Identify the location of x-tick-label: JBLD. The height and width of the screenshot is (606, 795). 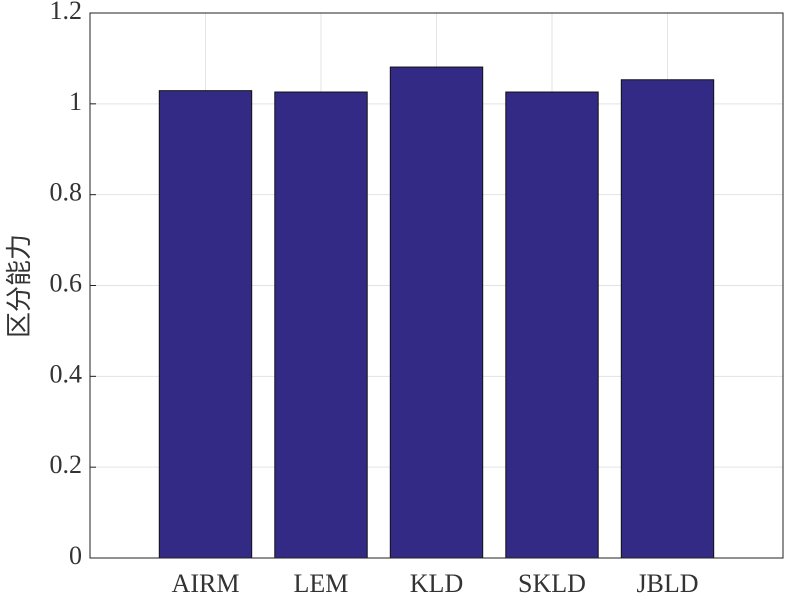
(667, 583).